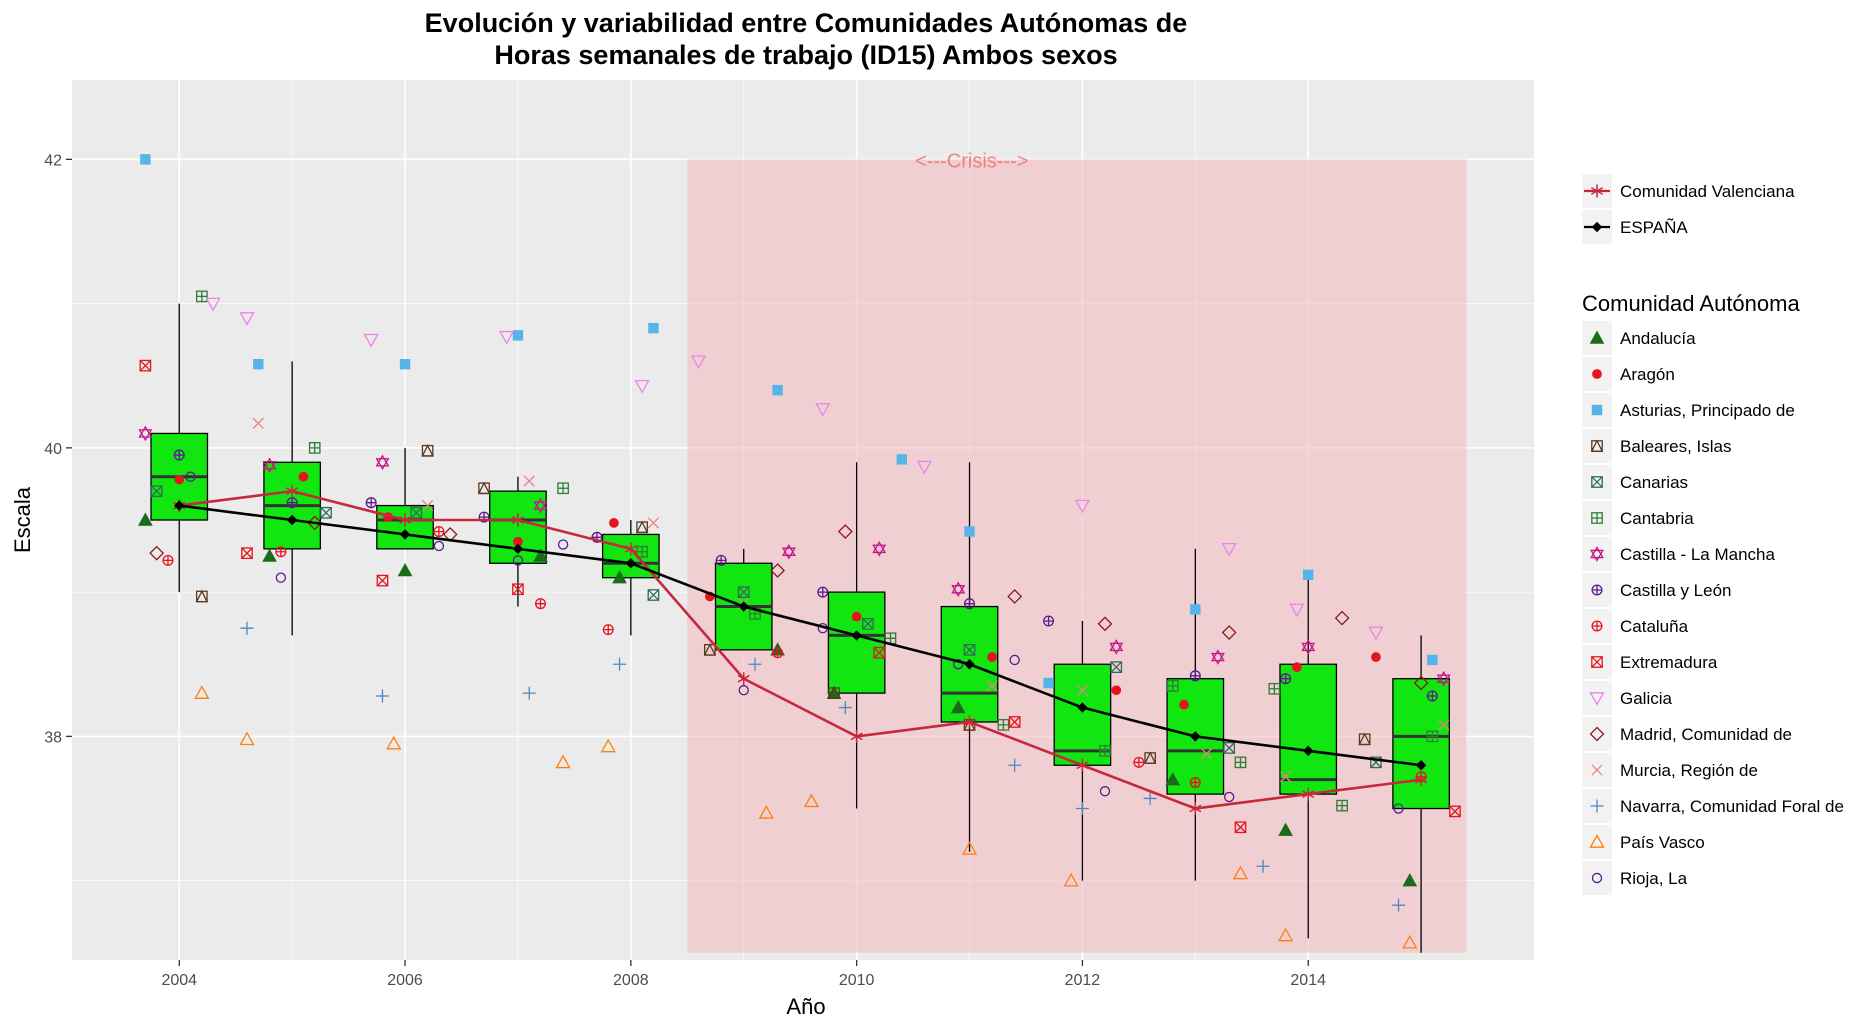 This screenshot has height=1022, width=1870. Describe the element at coordinates (1654, 227) in the screenshot. I see `legend-label-espana: ESPAÑA` at that location.